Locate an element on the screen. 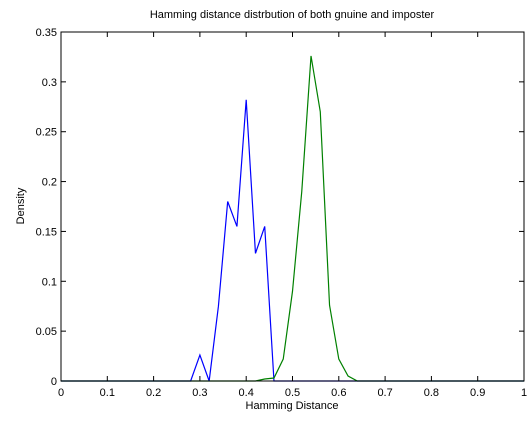 This screenshot has height=421, width=527. y-tick-label: 0.1 is located at coordinates (49, 282).